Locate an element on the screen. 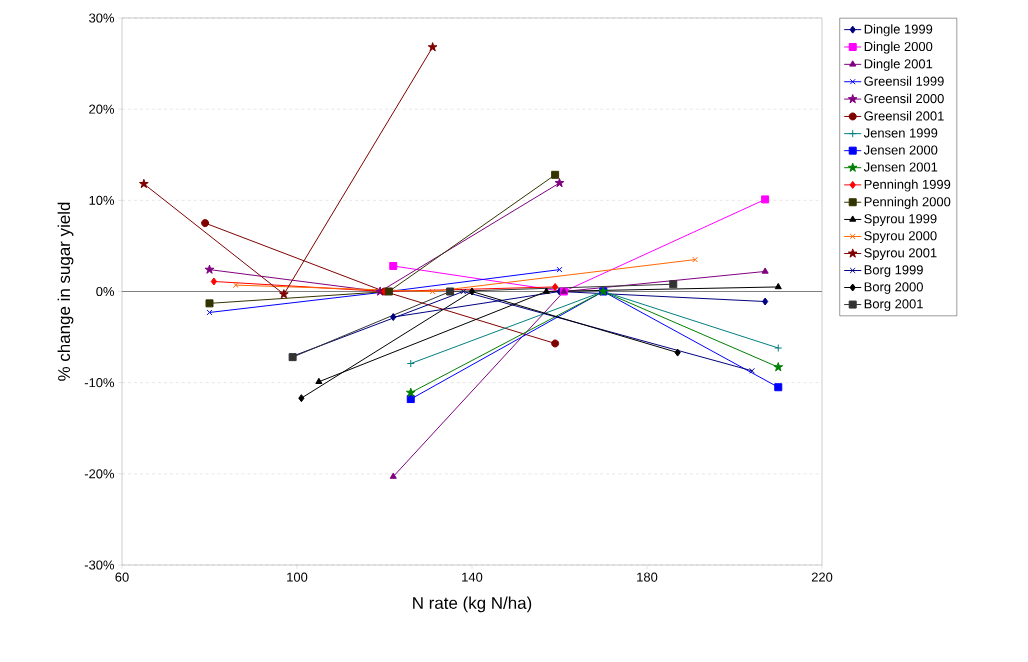 The height and width of the screenshot is (662, 1028). legend-label: Jensen 1999 is located at coordinates (900, 133).